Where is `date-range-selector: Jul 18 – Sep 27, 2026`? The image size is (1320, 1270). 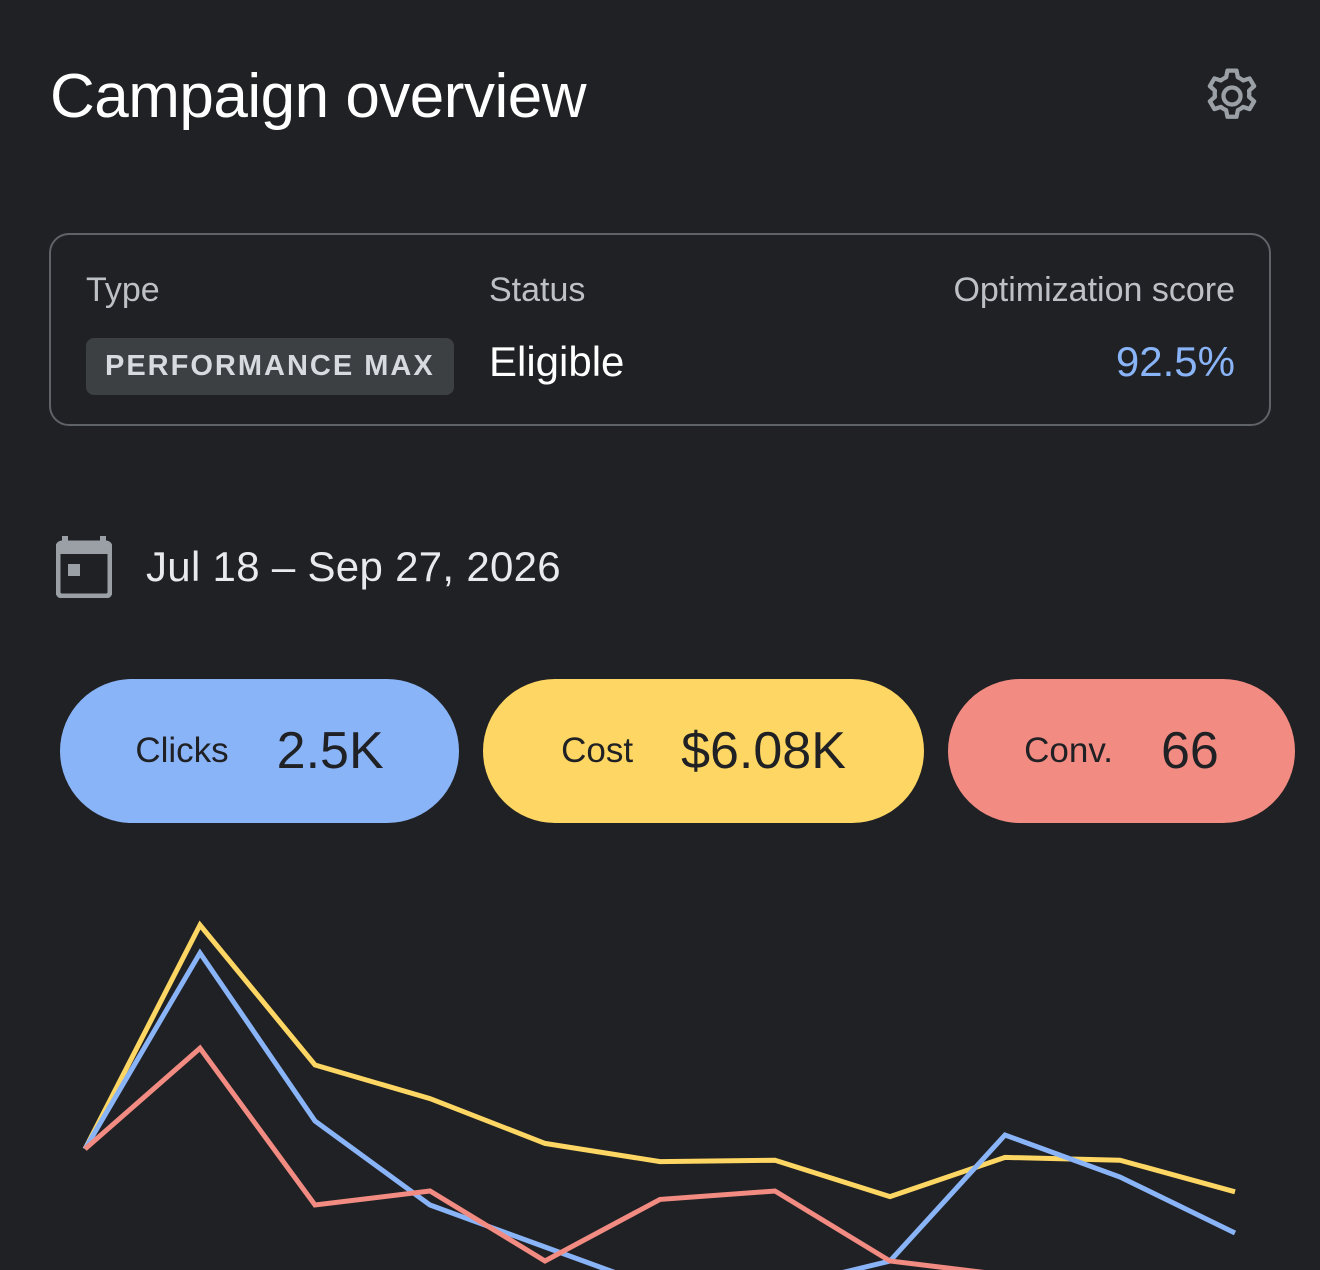
date-range-selector: Jul 18 – Sep 27, 2026 is located at coordinates (308, 567).